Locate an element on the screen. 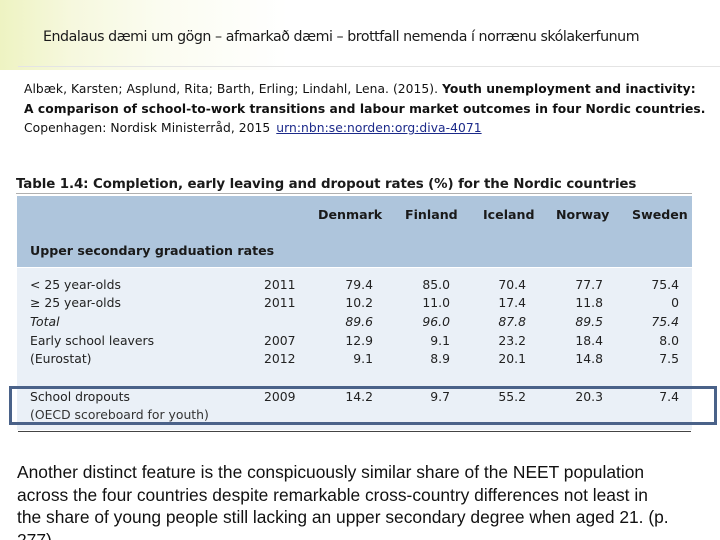 The height and width of the screenshot is (540, 720). column-header-sweden: Sweden is located at coordinates (660, 214).